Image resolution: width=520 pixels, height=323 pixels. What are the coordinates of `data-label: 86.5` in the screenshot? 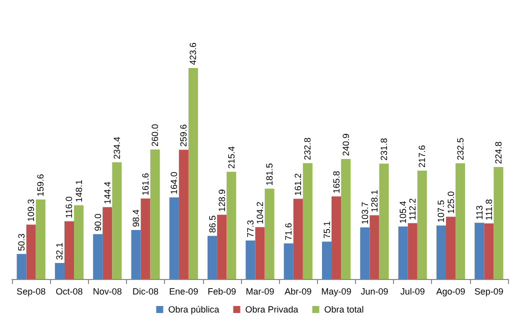 It's located at (212, 224).